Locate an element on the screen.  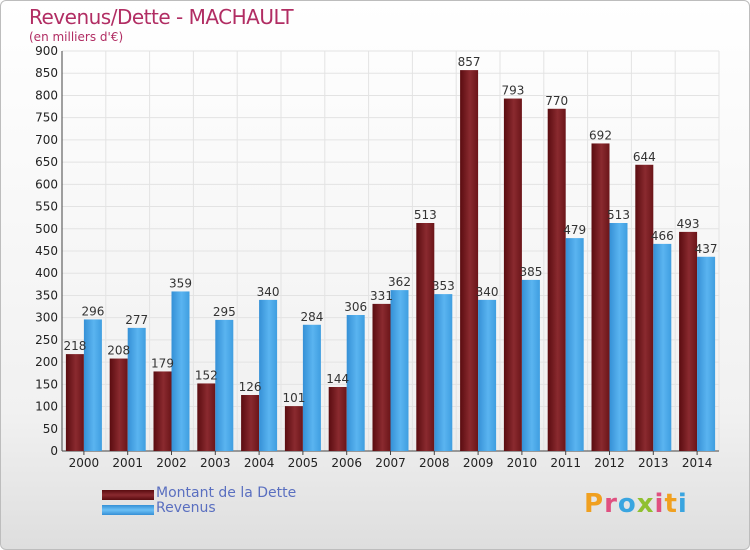
x-tick-label: 2011 is located at coordinates (565, 463).